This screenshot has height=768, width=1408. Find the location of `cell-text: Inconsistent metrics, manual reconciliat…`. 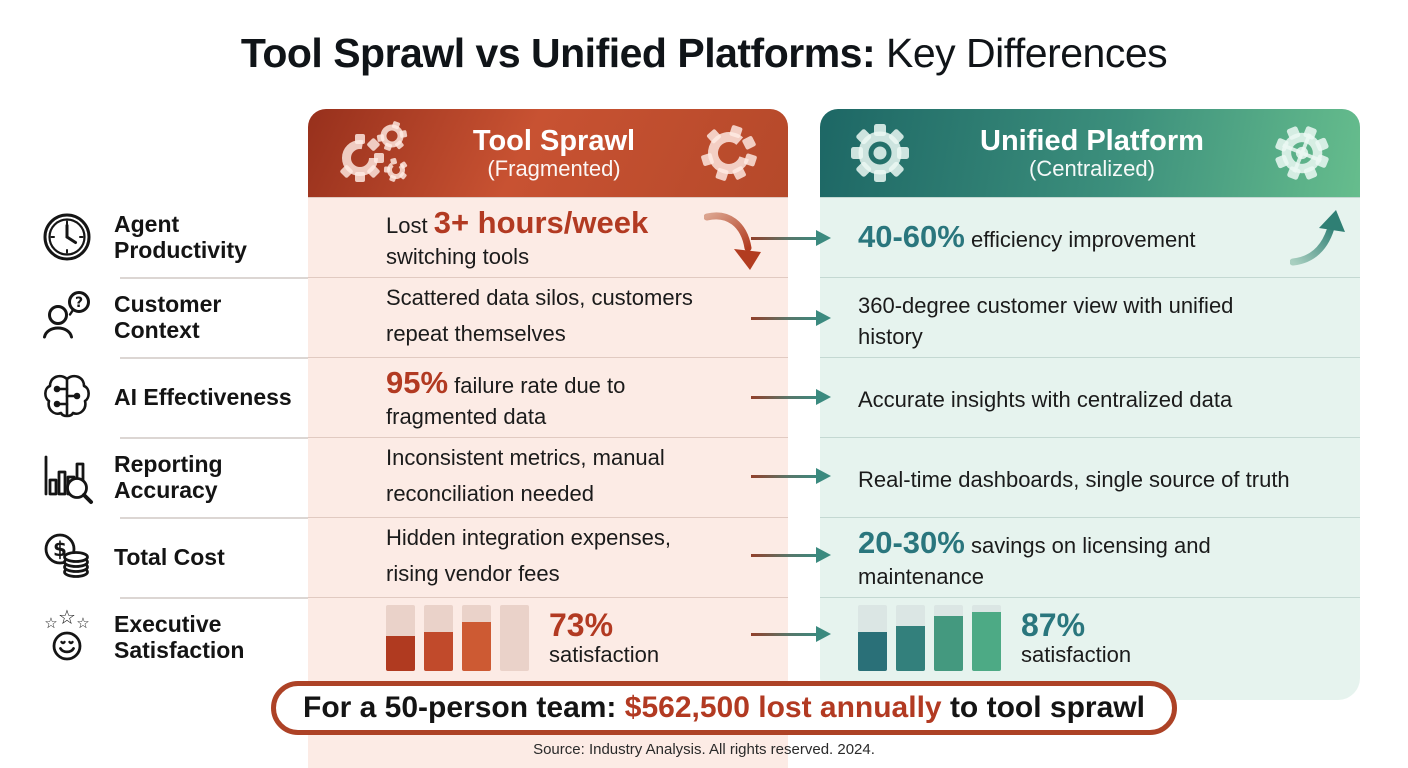

cell-text: Inconsistent metrics, manual reconciliat… is located at coordinates (525, 475).